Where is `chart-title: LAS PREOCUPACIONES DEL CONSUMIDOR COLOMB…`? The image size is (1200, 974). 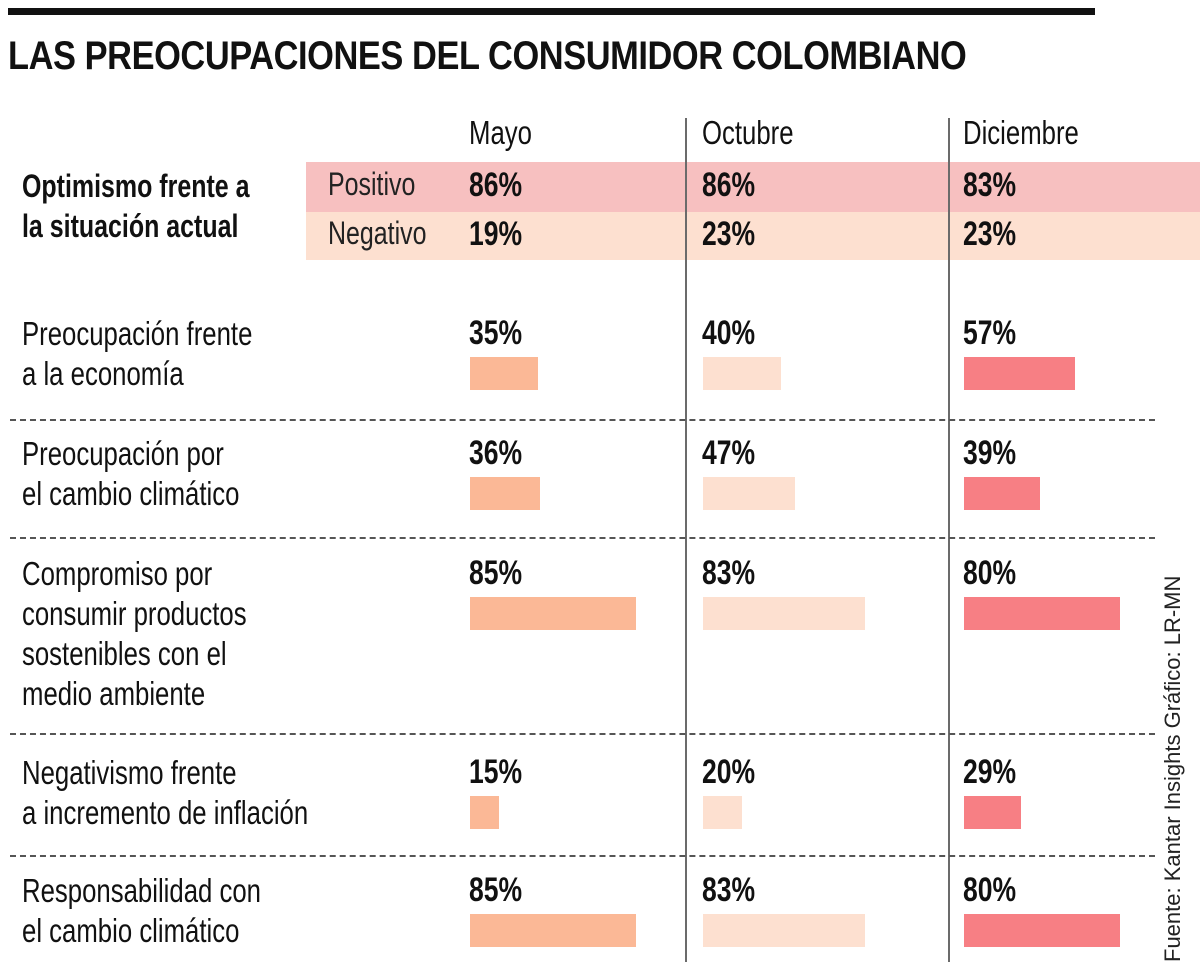
chart-title: LAS PREOCUPACIONES DEL CONSUMIDOR COLOMB… is located at coordinates (487, 56).